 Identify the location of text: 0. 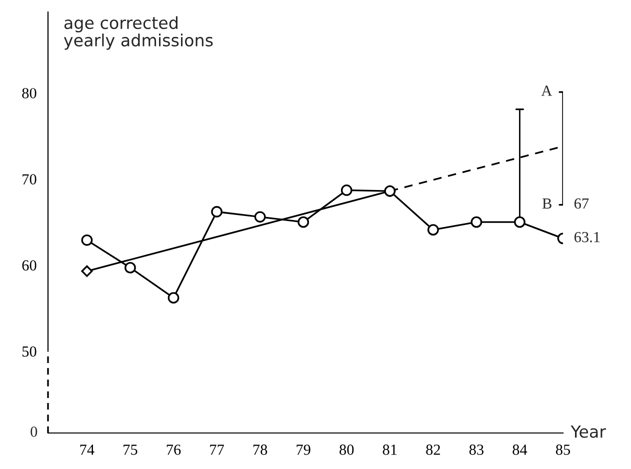
(34, 431).